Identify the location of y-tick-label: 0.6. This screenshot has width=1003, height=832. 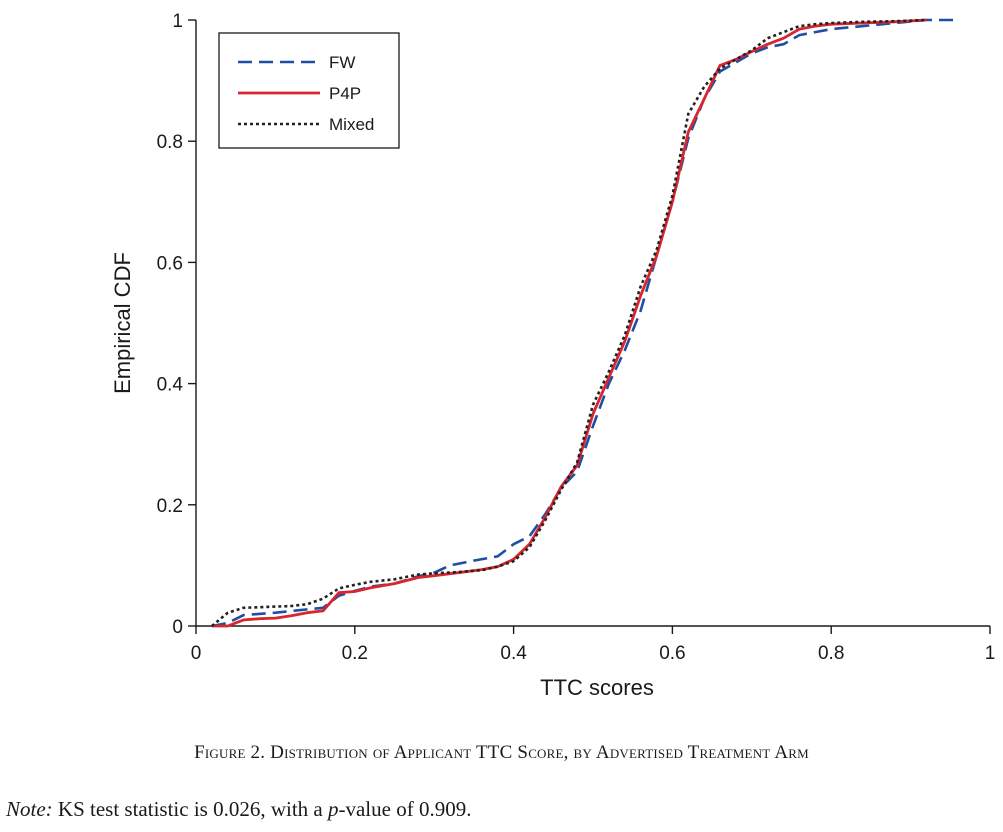
(170, 263).